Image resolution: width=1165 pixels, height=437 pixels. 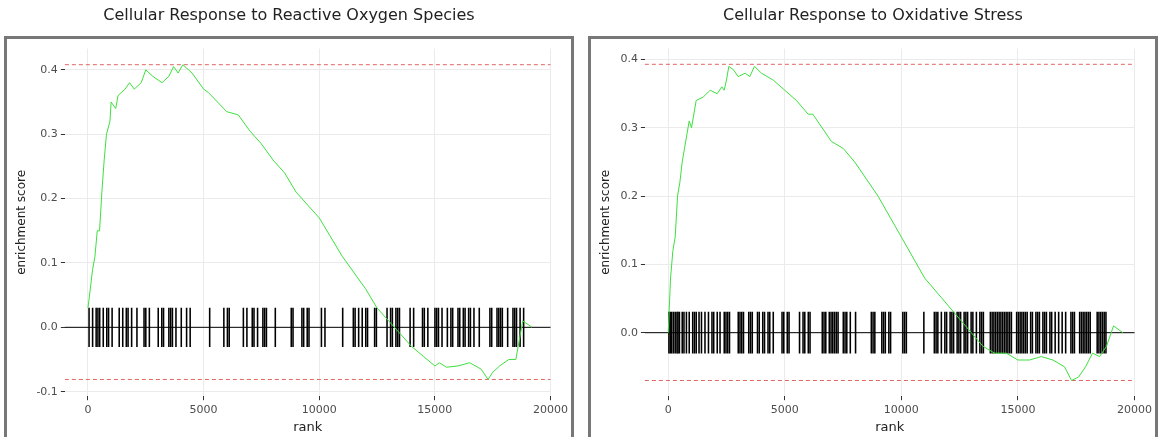 What do you see at coordinates (873, 15) in the screenshot?
I see `chart-title: Cellular Response to Oxidative Stress` at bounding box center [873, 15].